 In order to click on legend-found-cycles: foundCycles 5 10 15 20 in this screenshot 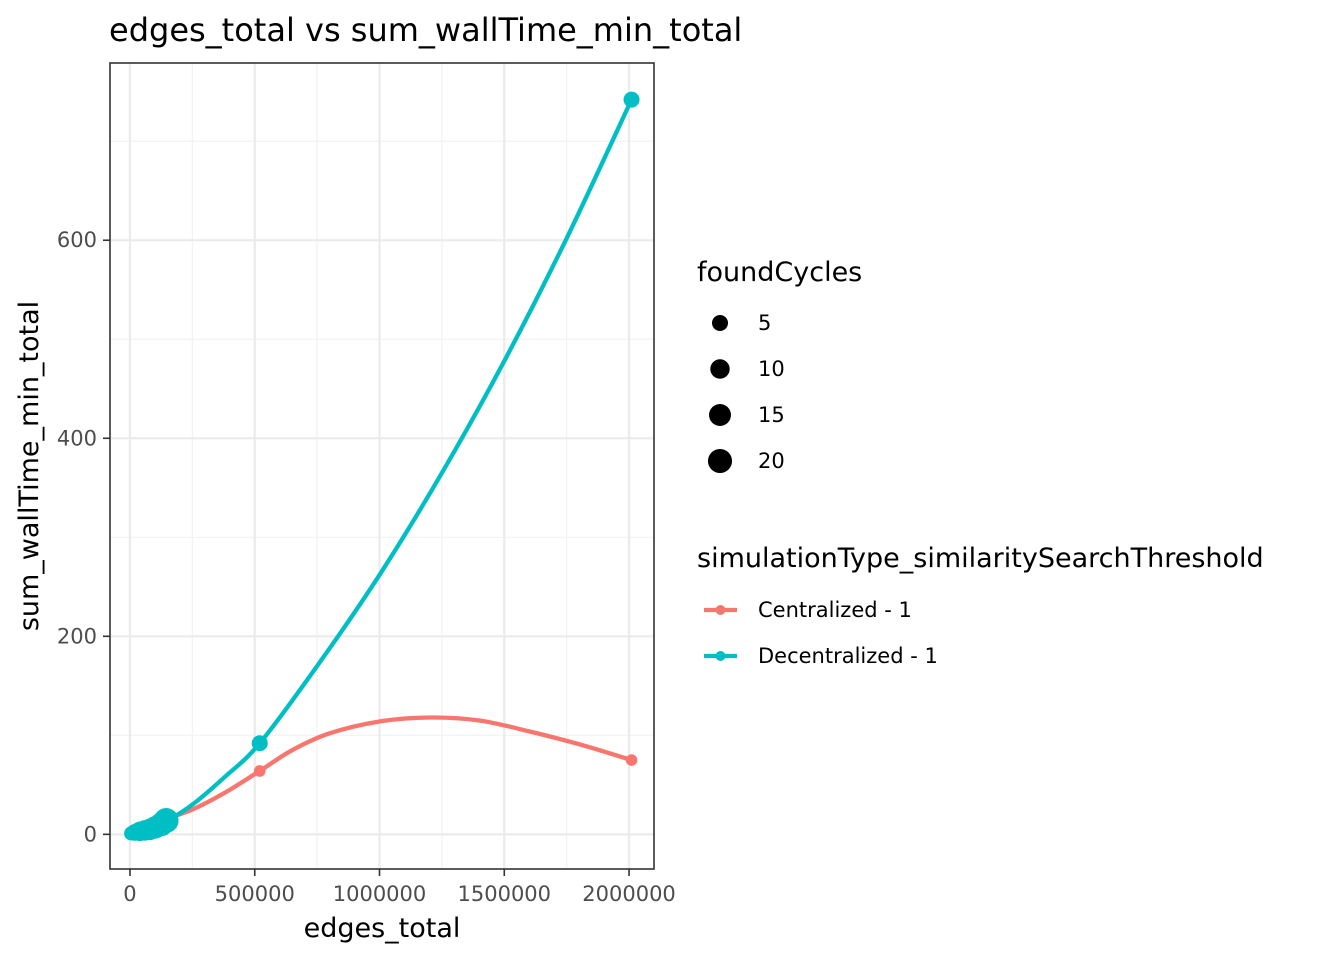, I will do `click(779, 365)`.